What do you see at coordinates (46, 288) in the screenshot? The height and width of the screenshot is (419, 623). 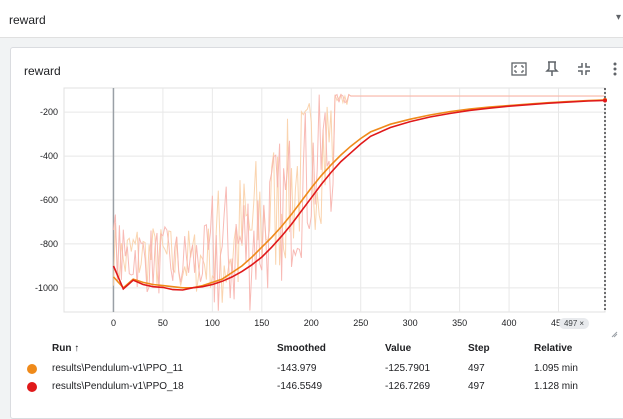 I see `y-tick-label: -1000` at bounding box center [46, 288].